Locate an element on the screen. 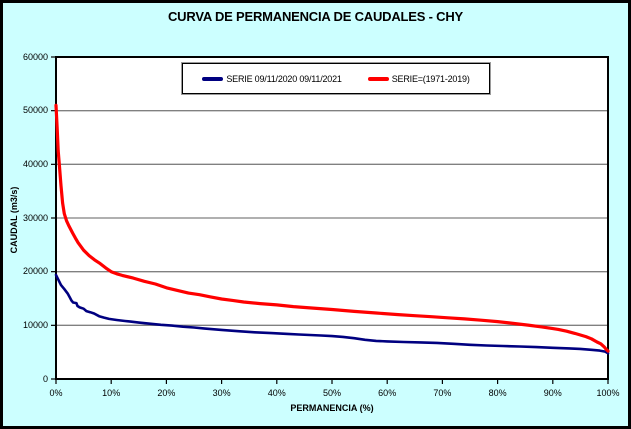 Image resolution: width=631 pixels, height=429 pixels. y-tick-label: 50000 is located at coordinates (35, 110).